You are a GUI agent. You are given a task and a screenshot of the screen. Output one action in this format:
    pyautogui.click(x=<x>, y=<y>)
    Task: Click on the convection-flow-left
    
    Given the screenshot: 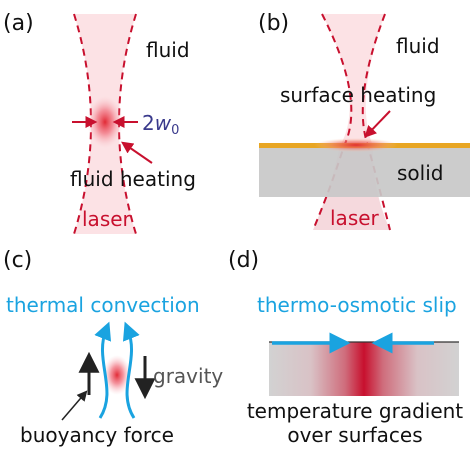 What is the action you would take?
    pyautogui.click(x=103, y=370)
    